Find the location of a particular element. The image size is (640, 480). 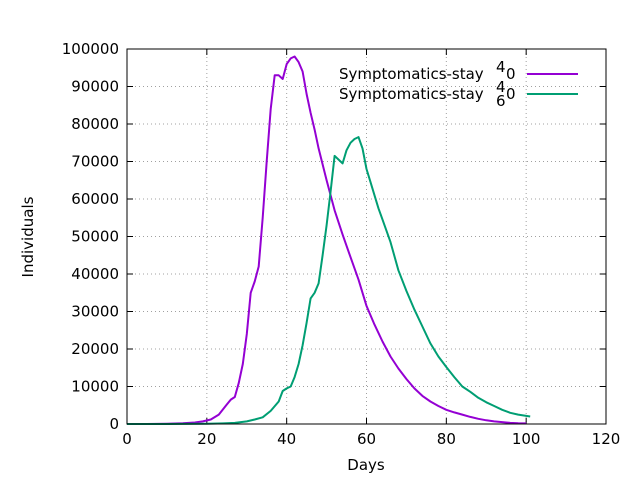

y-tick-label: 30000 is located at coordinates (95, 312).